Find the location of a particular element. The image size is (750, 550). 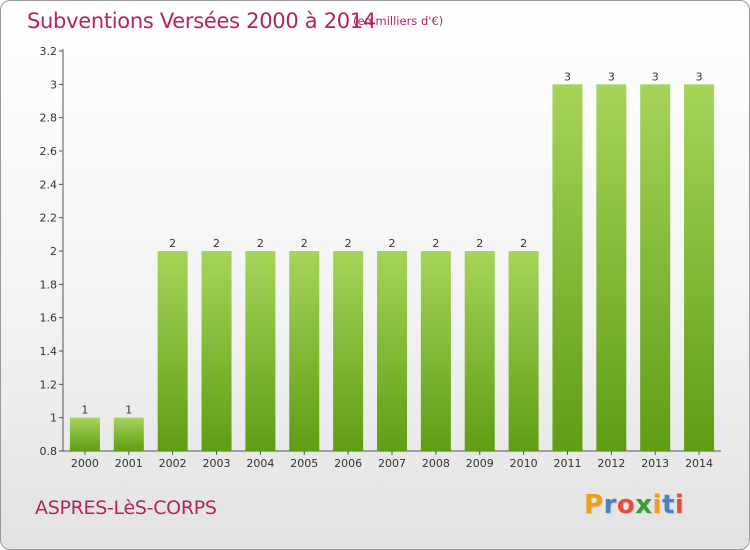

y-tick-label: 1.4 is located at coordinates (49, 351).